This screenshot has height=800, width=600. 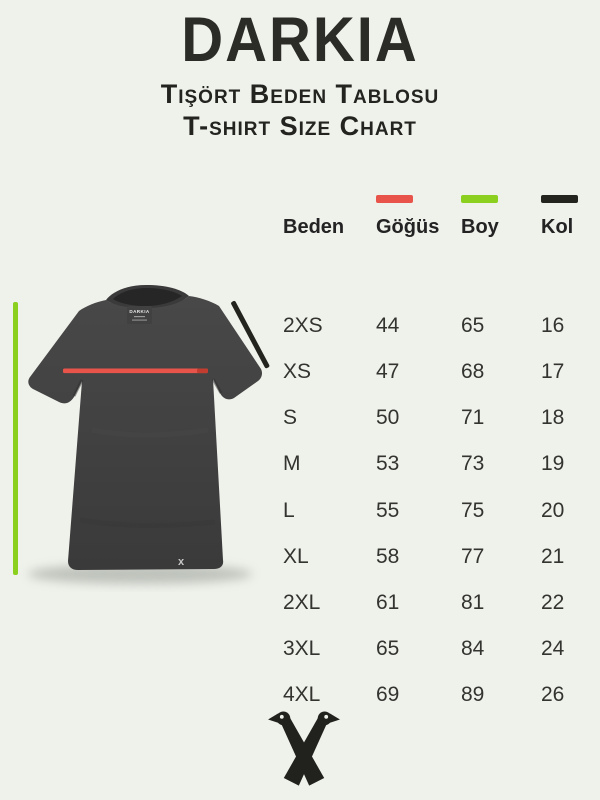 What do you see at coordinates (559, 199) in the screenshot?
I see `sleeve-legend-swatch` at bounding box center [559, 199].